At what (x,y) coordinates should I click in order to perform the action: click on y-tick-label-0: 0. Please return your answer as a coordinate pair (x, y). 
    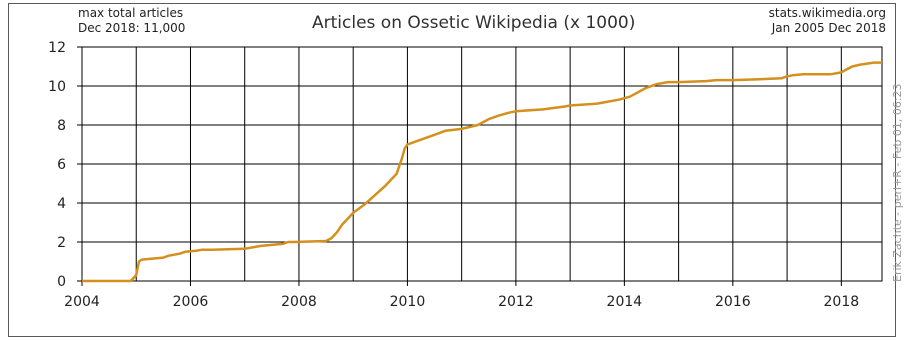
    Looking at the image, I should click on (61, 282).